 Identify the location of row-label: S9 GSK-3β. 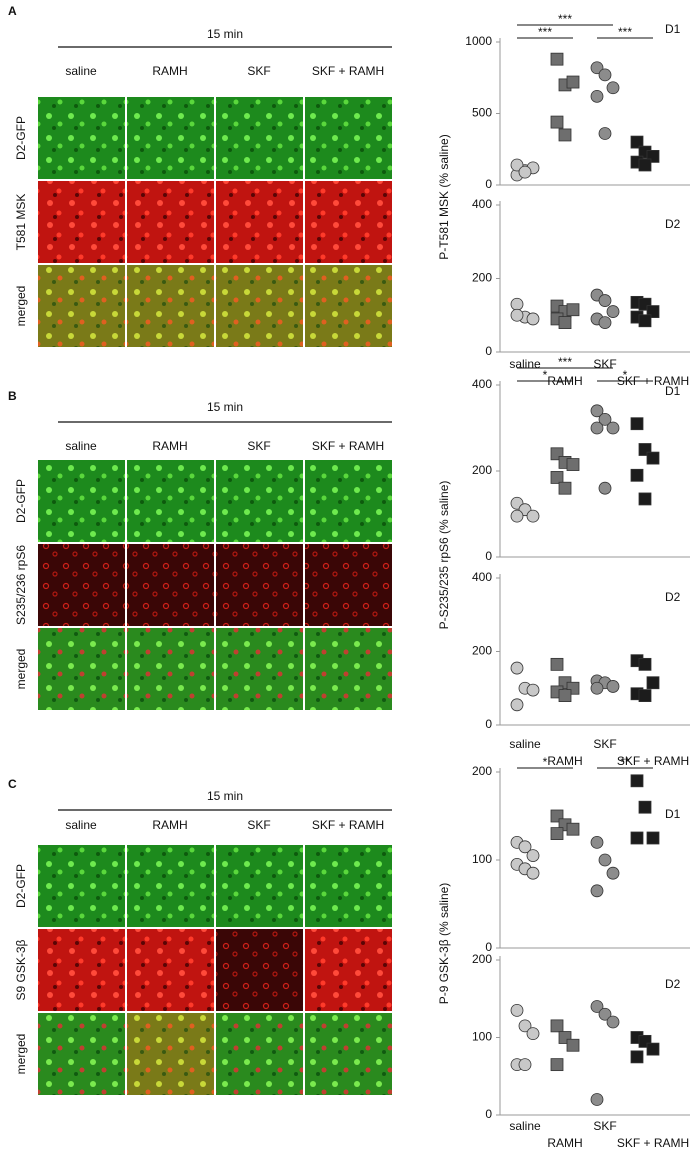
(21, 969).